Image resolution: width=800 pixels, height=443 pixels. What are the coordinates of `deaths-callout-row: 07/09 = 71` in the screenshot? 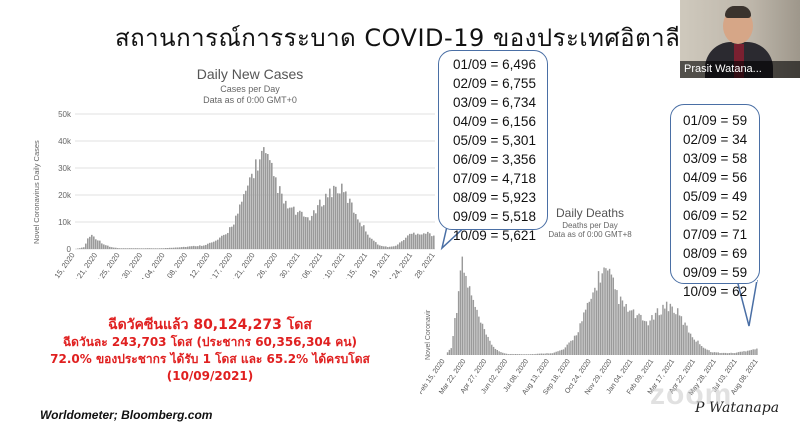 It's located at (715, 234).